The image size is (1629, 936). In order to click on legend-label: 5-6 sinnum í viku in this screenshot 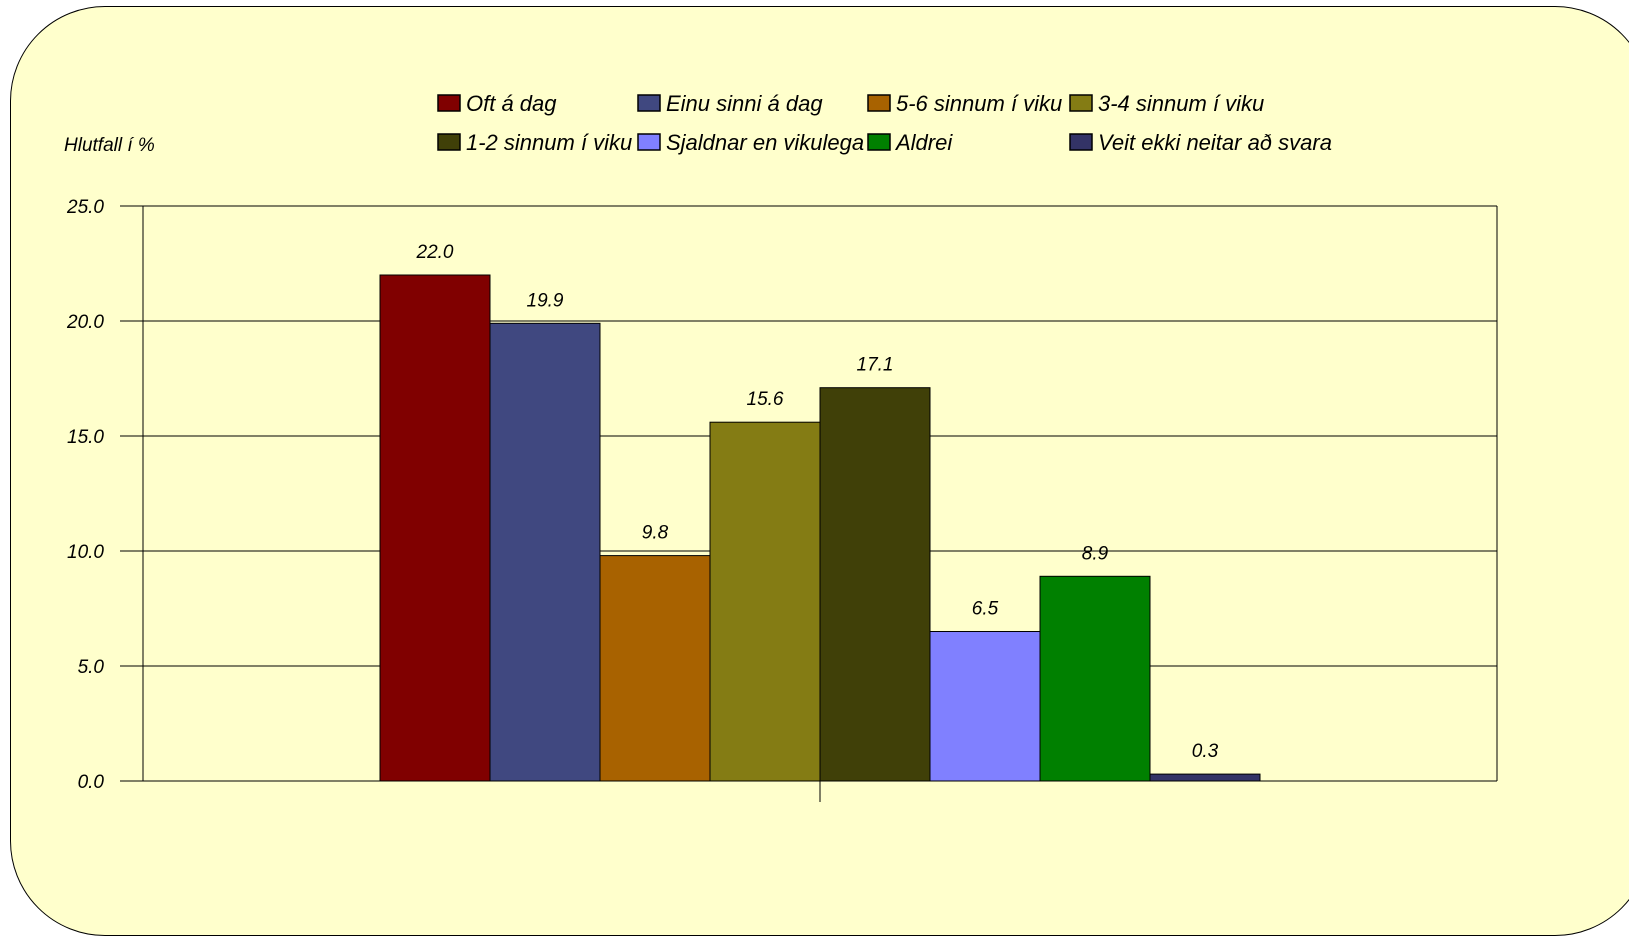, I will do `click(979, 103)`.